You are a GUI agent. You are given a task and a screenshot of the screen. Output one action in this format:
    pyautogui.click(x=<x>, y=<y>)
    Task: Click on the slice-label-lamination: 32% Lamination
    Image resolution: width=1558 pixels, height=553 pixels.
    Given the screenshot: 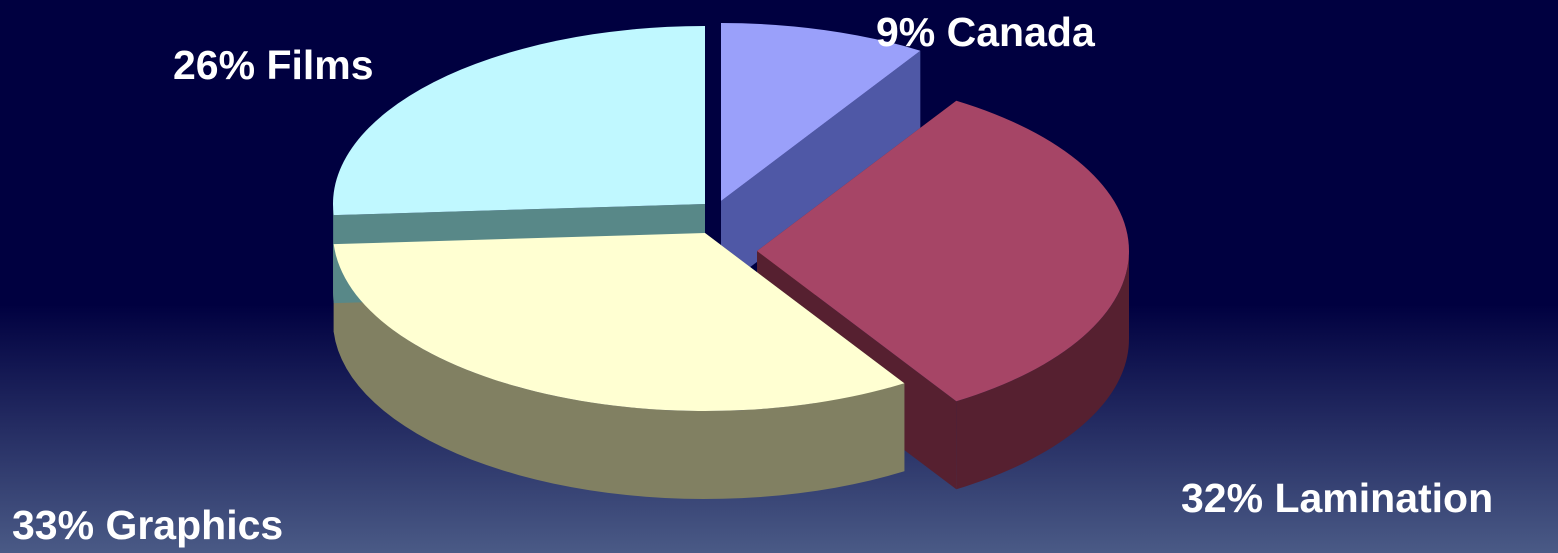 What is the action you would take?
    pyautogui.click(x=1337, y=498)
    